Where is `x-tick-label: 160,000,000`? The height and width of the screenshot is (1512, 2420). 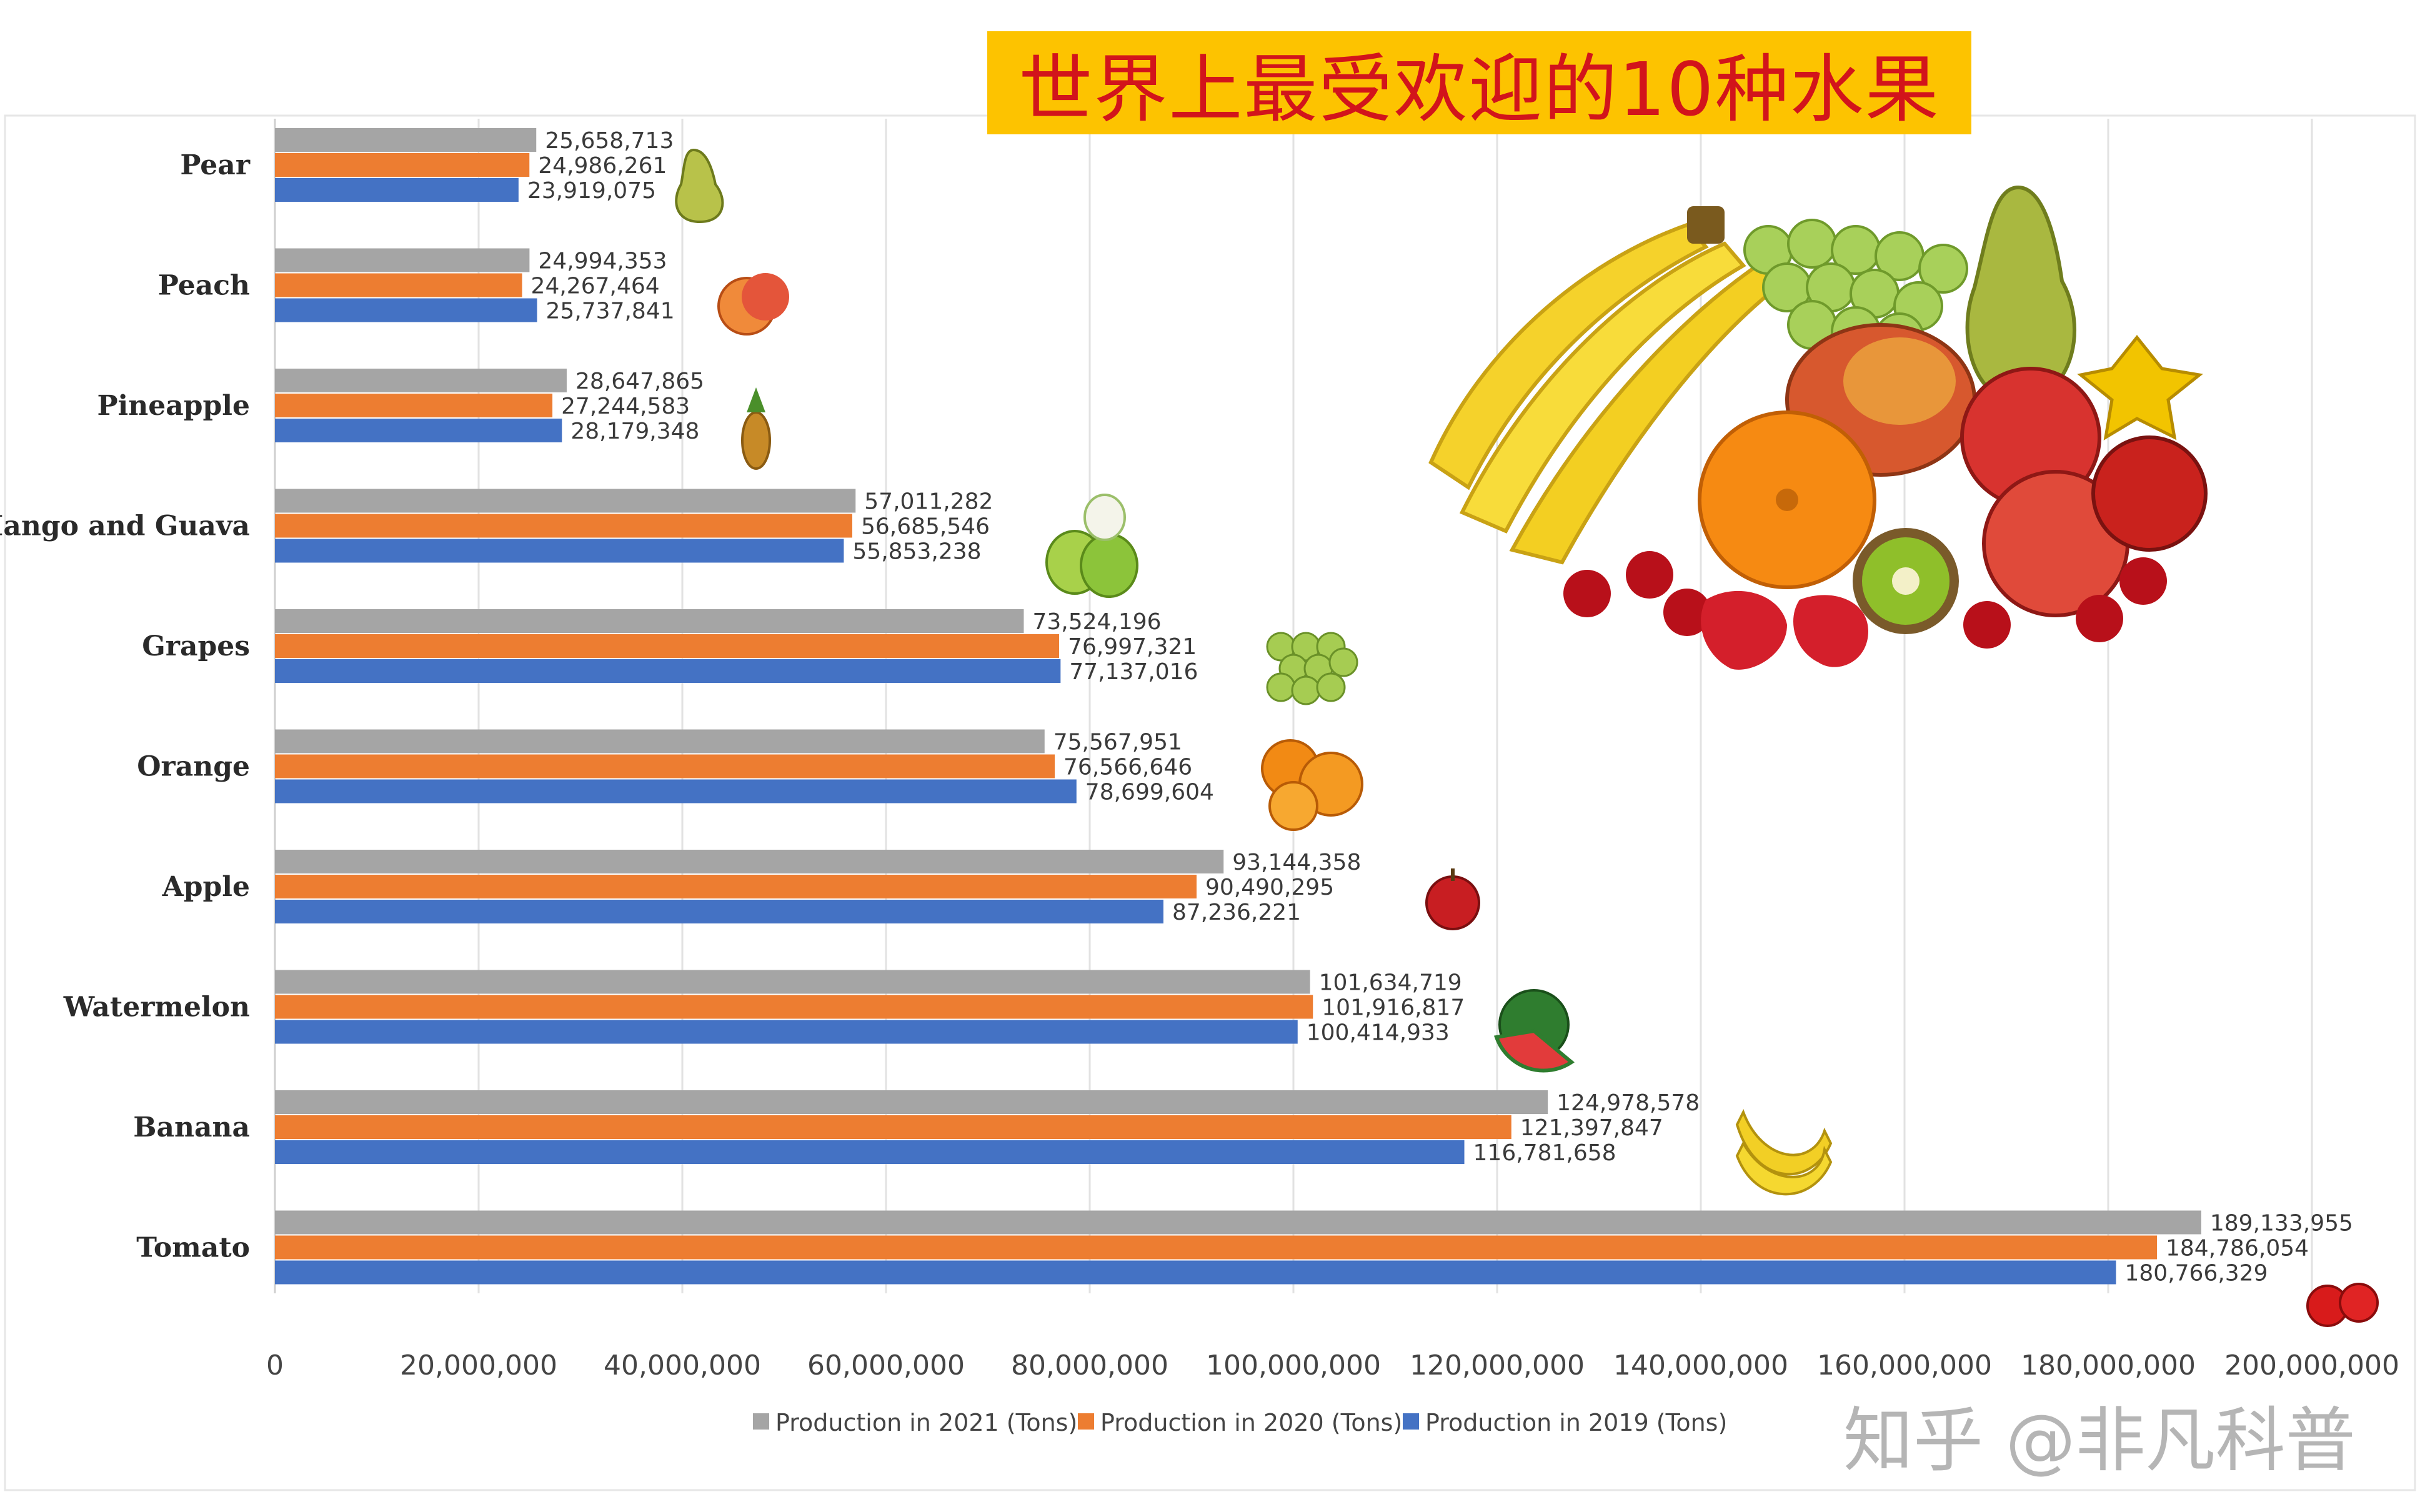 x-tick-label: 160,000,000 is located at coordinates (1904, 1365).